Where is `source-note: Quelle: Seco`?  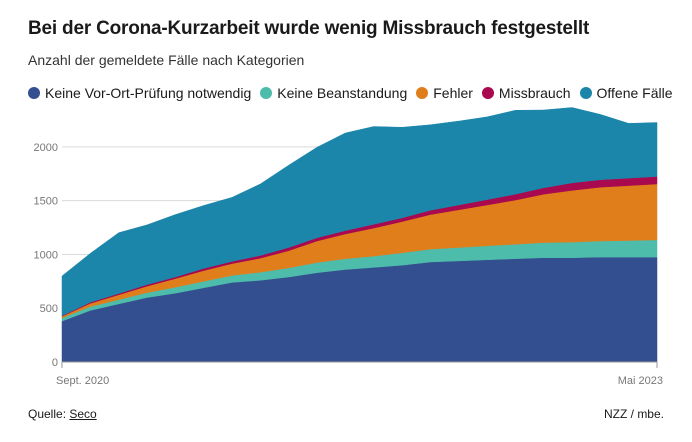 source-note: Quelle: Seco is located at coordinates (62, 414).